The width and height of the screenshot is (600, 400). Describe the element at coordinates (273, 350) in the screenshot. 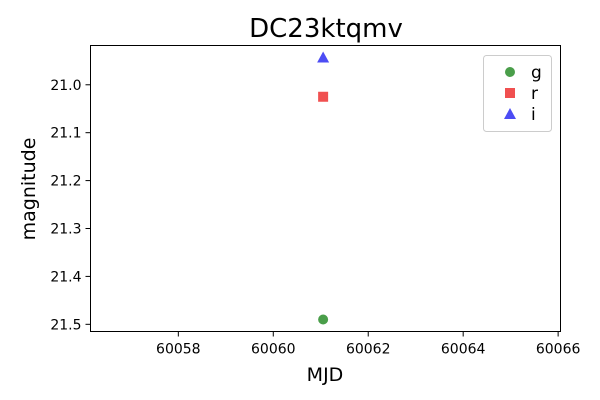

I see `x-tick-label: 60060` at that location.